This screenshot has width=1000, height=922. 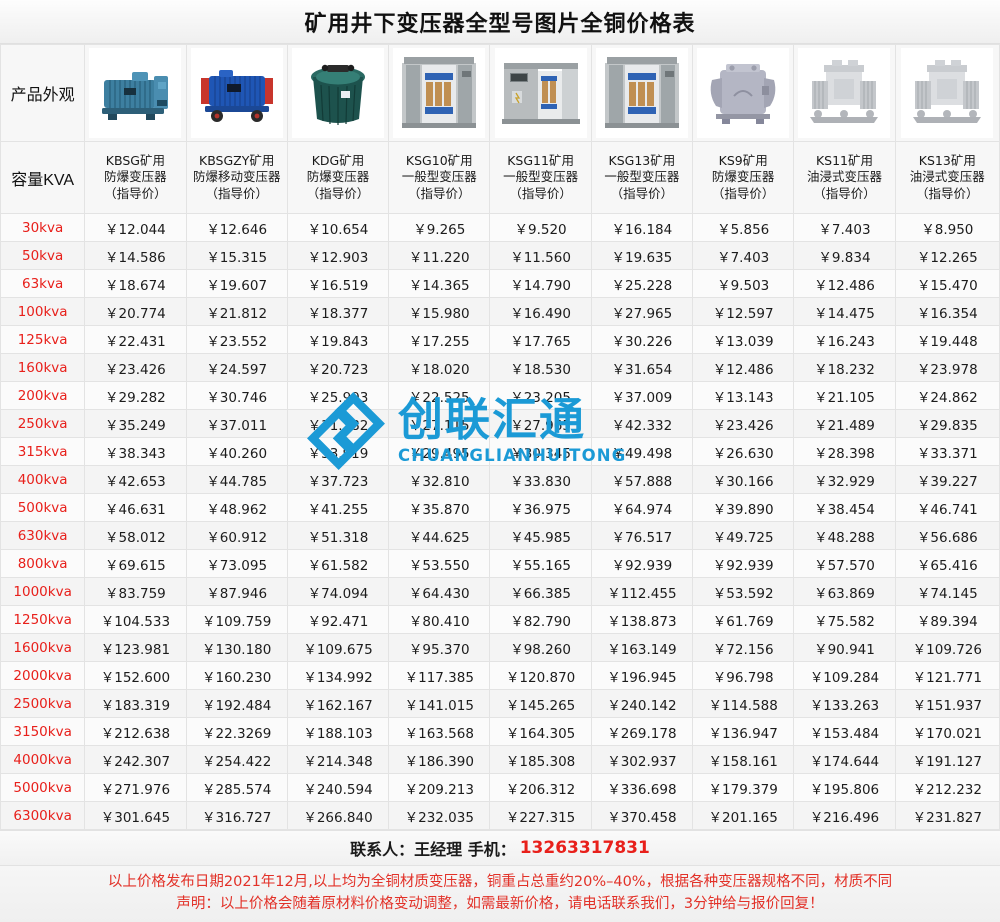 What do you see at coordinates (135, 283) in the screenshot?
I see `price-cell: ￥18.674` at bounding box center [135, 283].